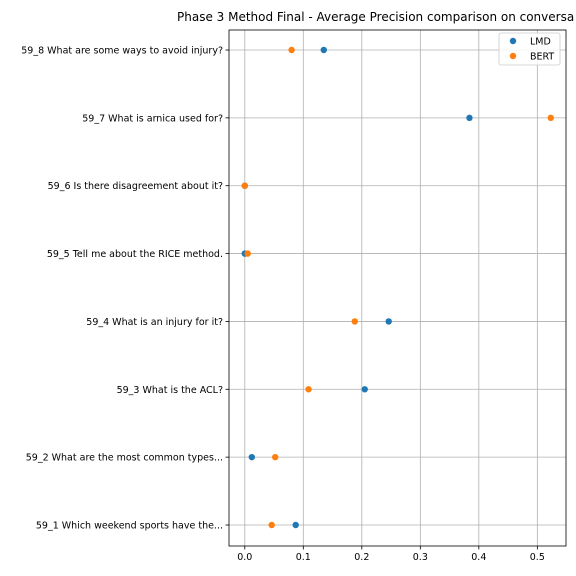  I want to click on y-tick-label: 59_4 What is an injury for it?, so click(154, 322).